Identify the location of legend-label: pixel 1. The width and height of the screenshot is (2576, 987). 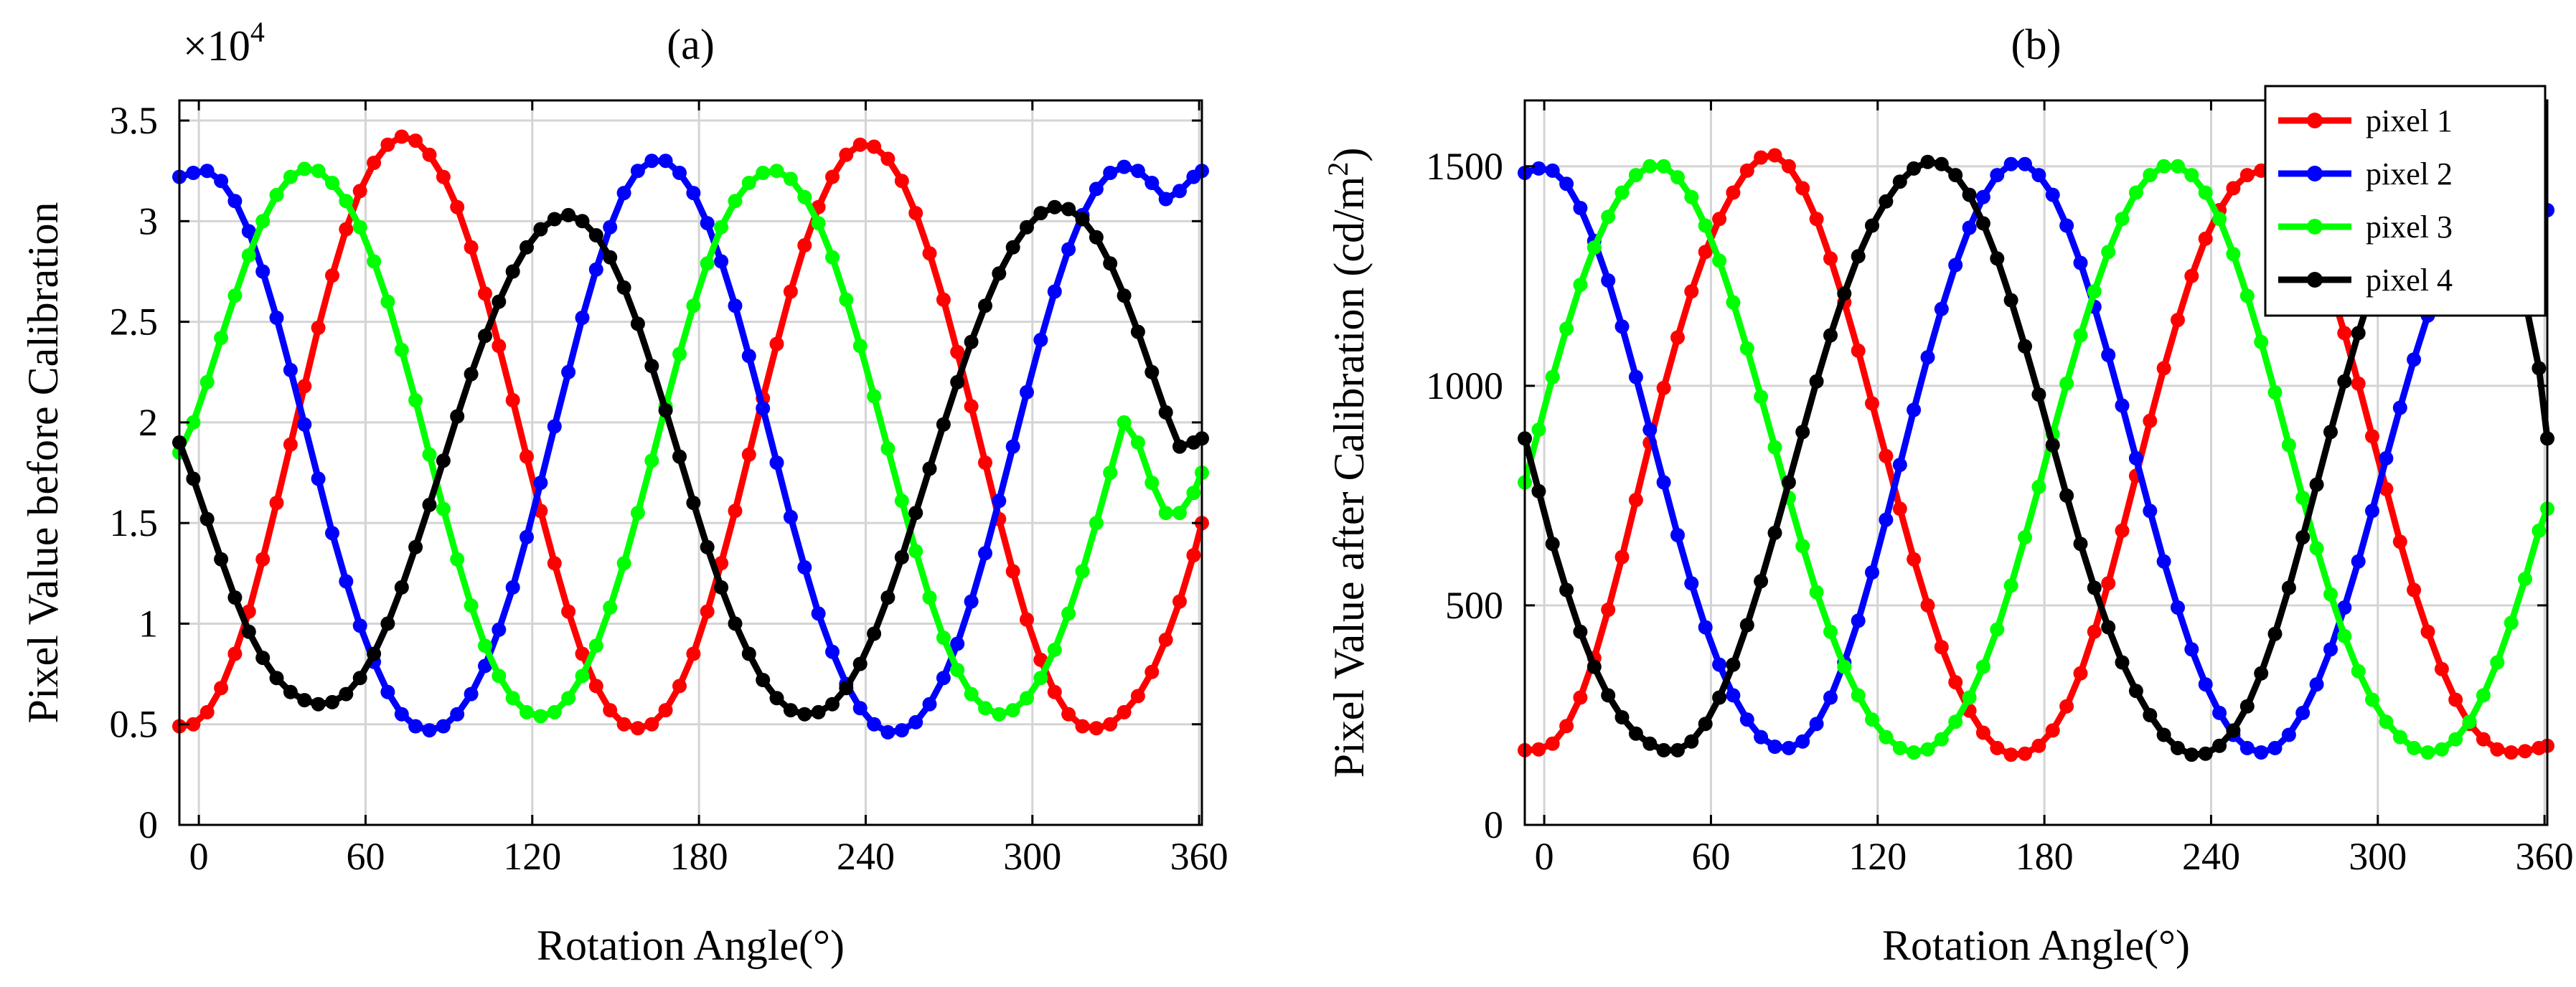
(2409, 121).